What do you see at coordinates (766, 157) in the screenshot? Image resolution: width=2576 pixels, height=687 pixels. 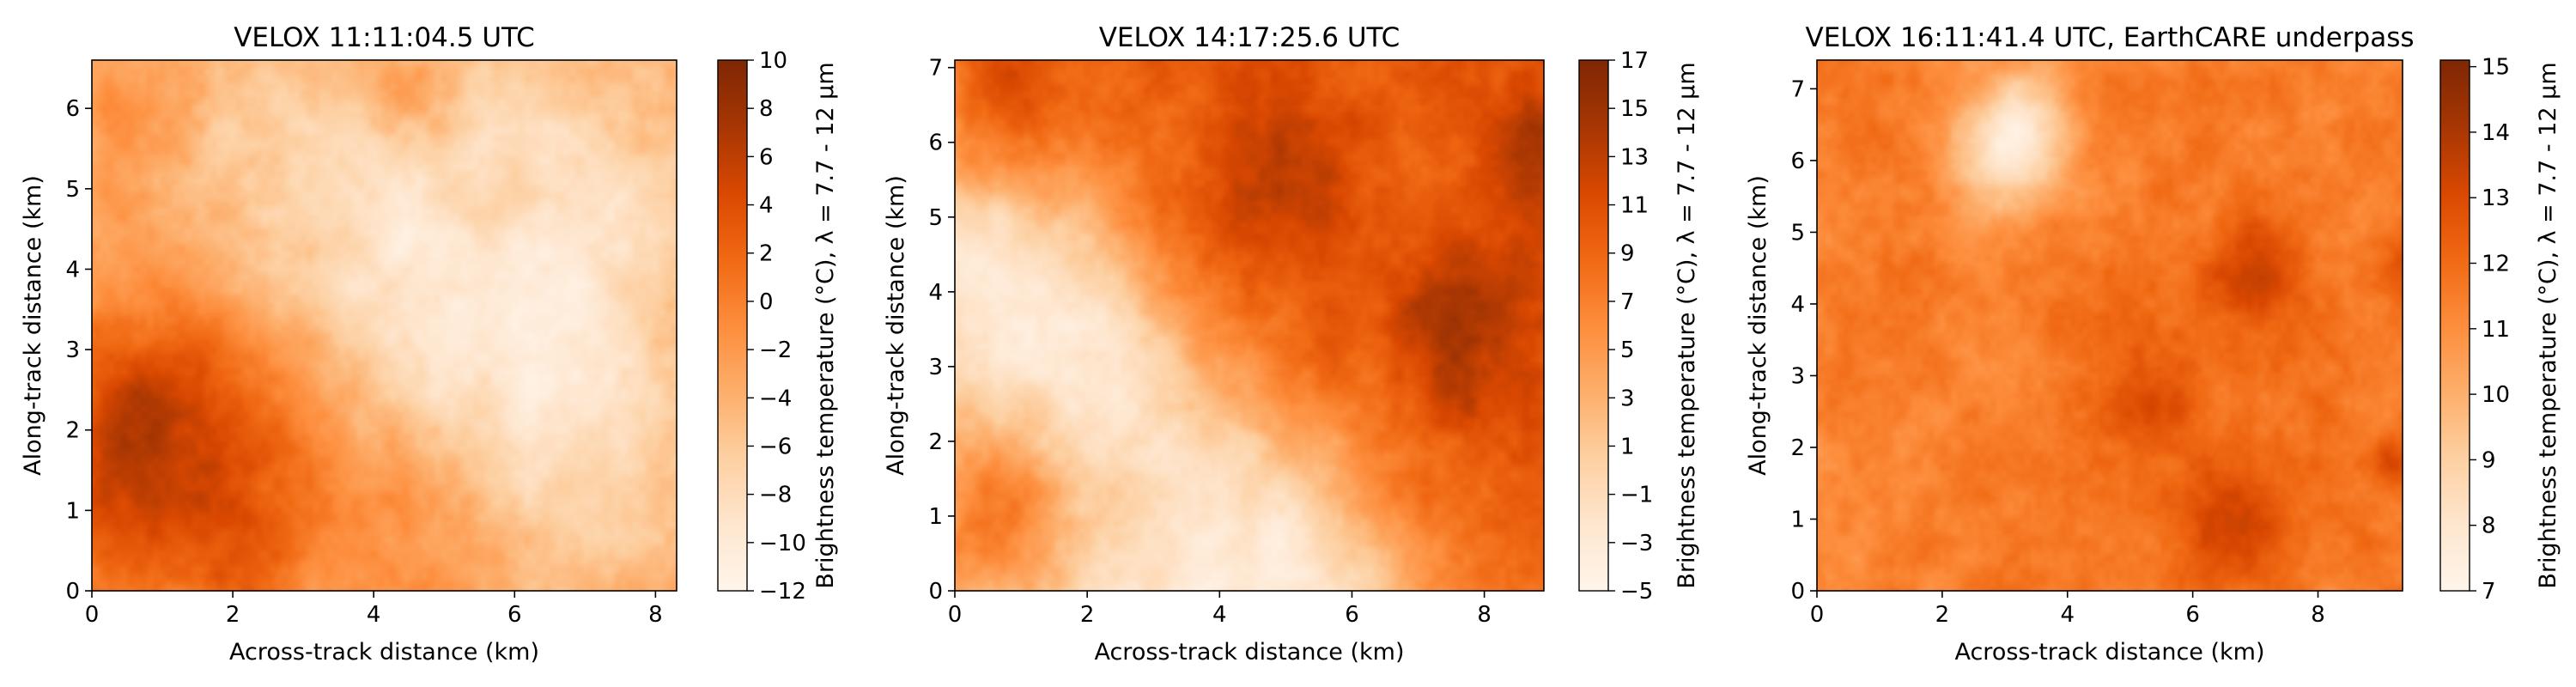 I see `colorbar-tick-label: 6` at bounding box center [766, 157].